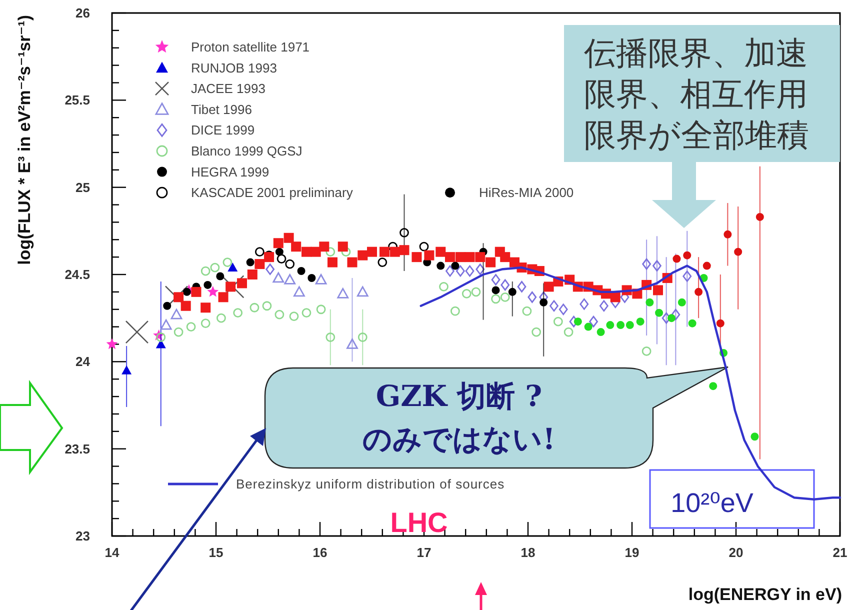 This screenshot has height=610, width=852. I want to click on legend-entry: Berezinskyz uniform distribution of sources, so click(336, 484).